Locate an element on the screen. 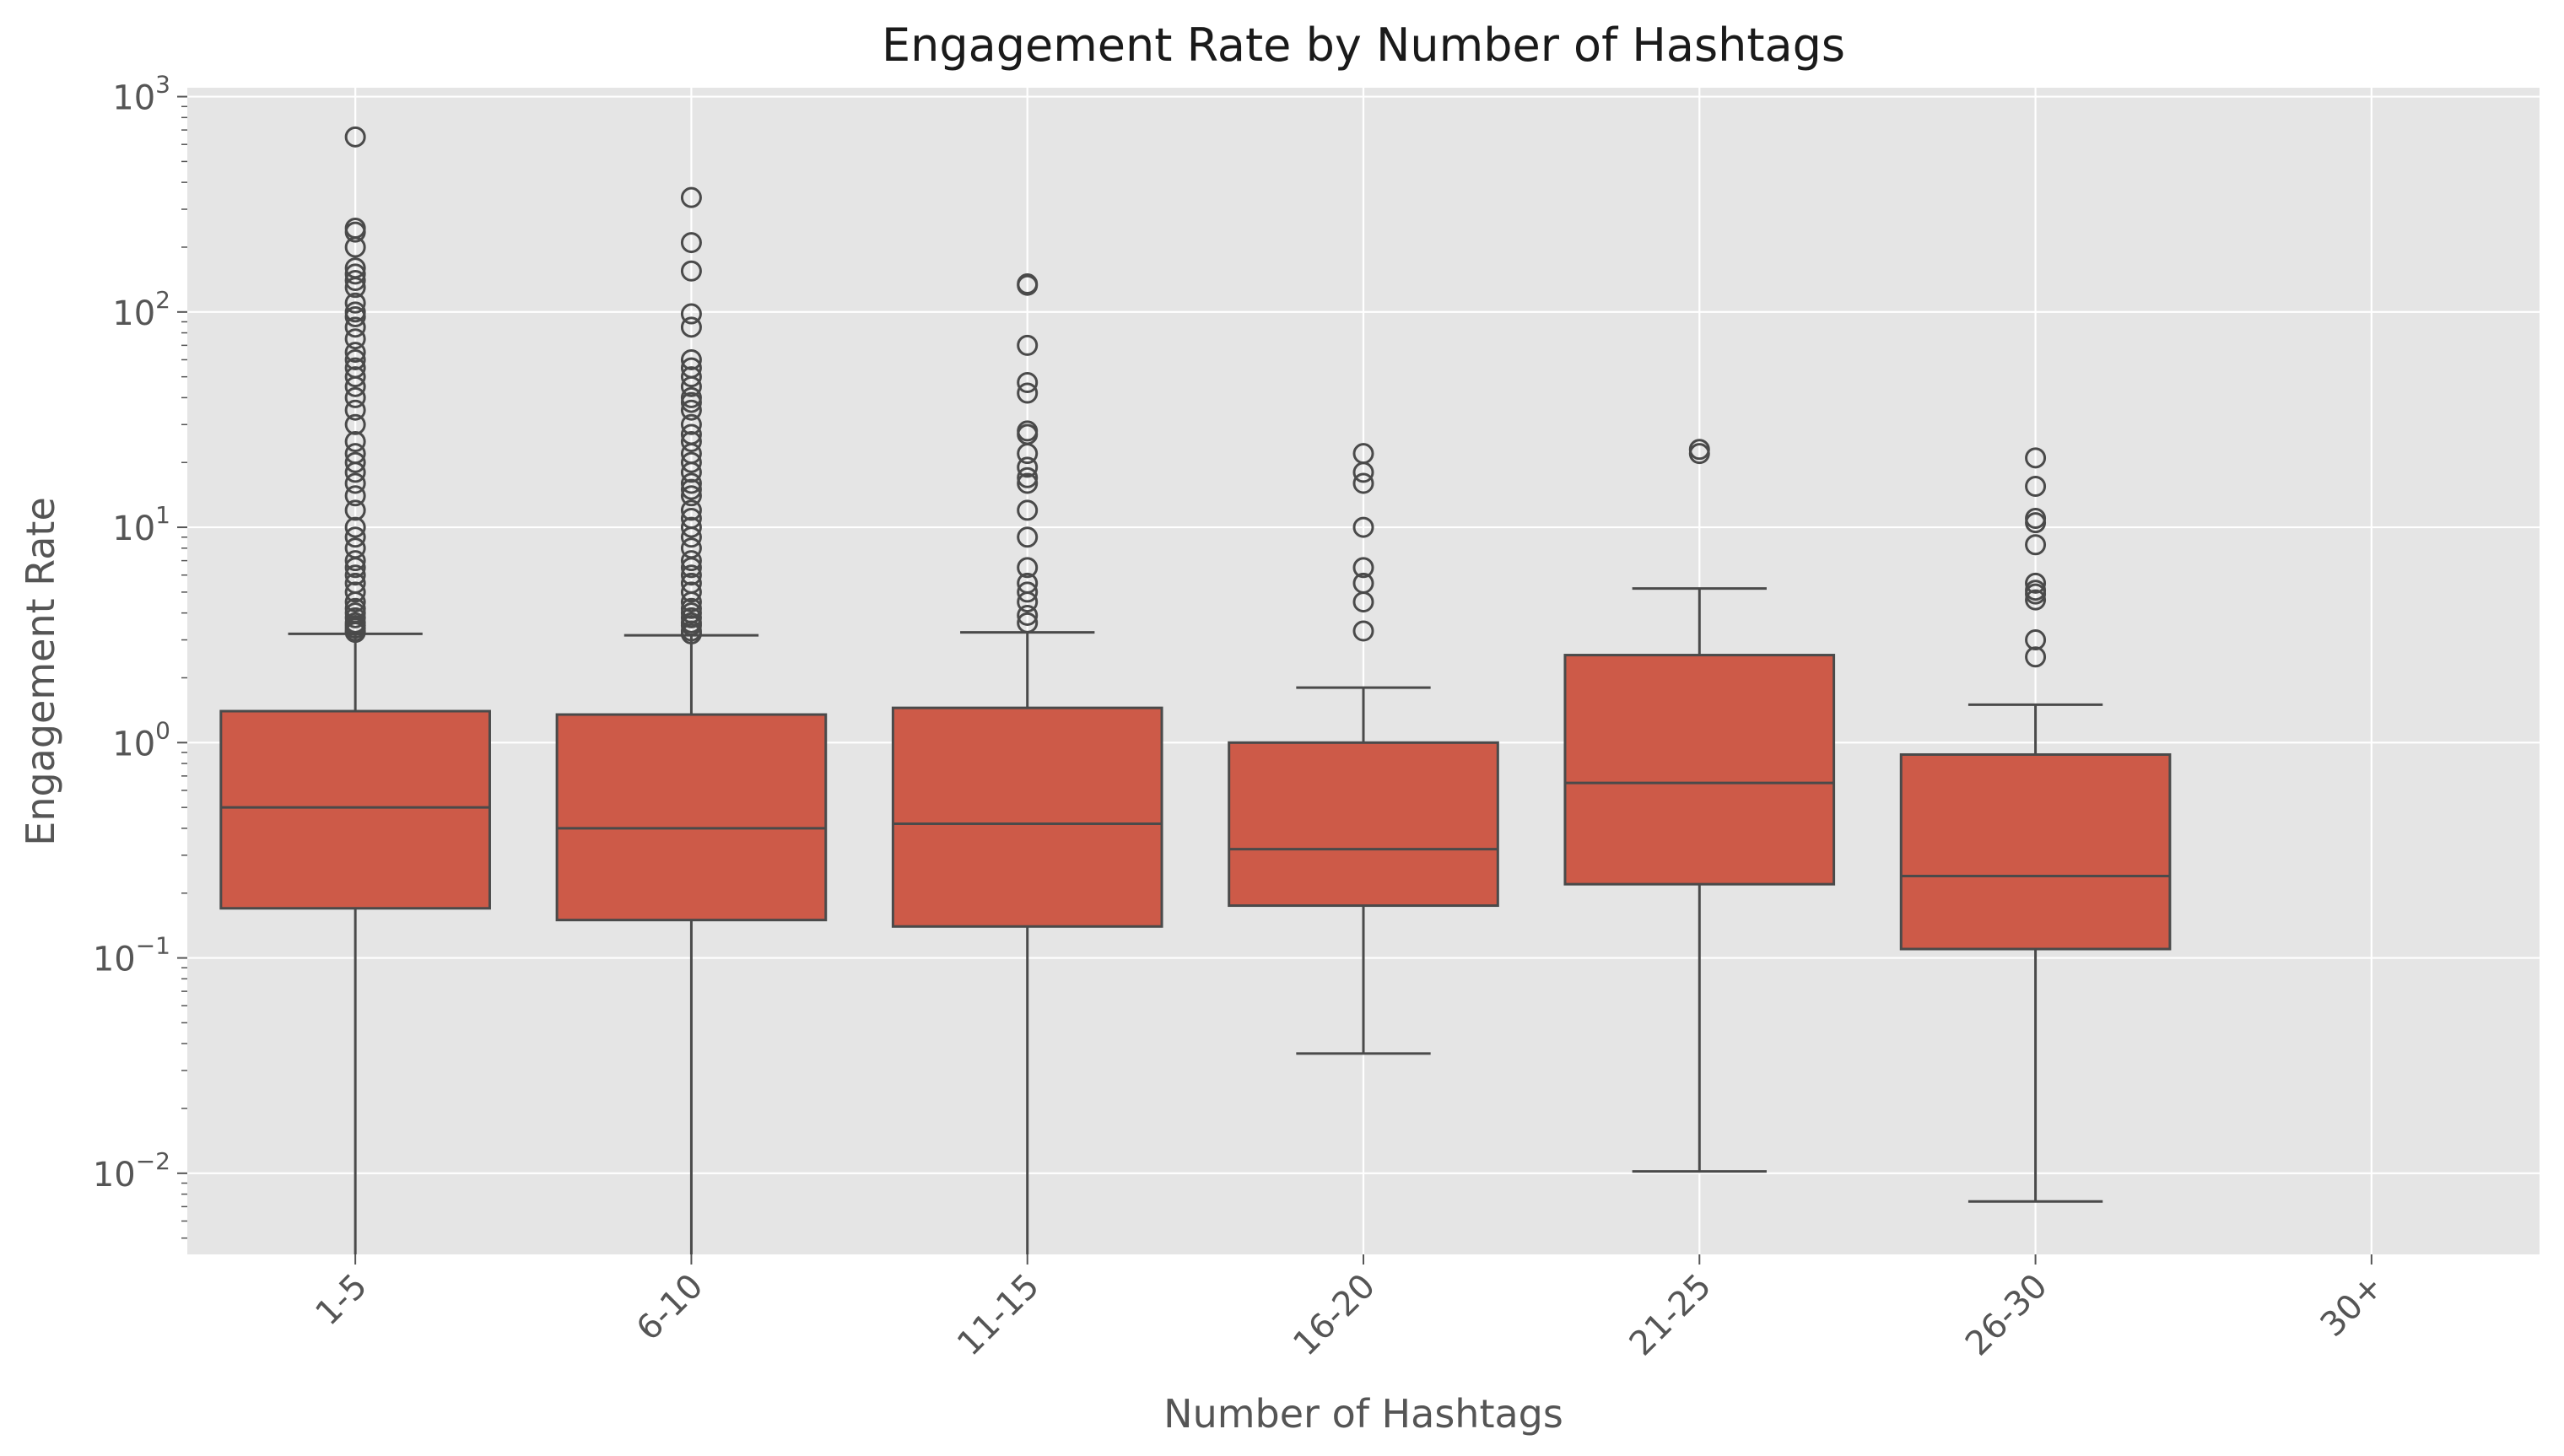  chart-title: Engagement Rate by Number of Hashtags is located at coordinates (1363, 45).